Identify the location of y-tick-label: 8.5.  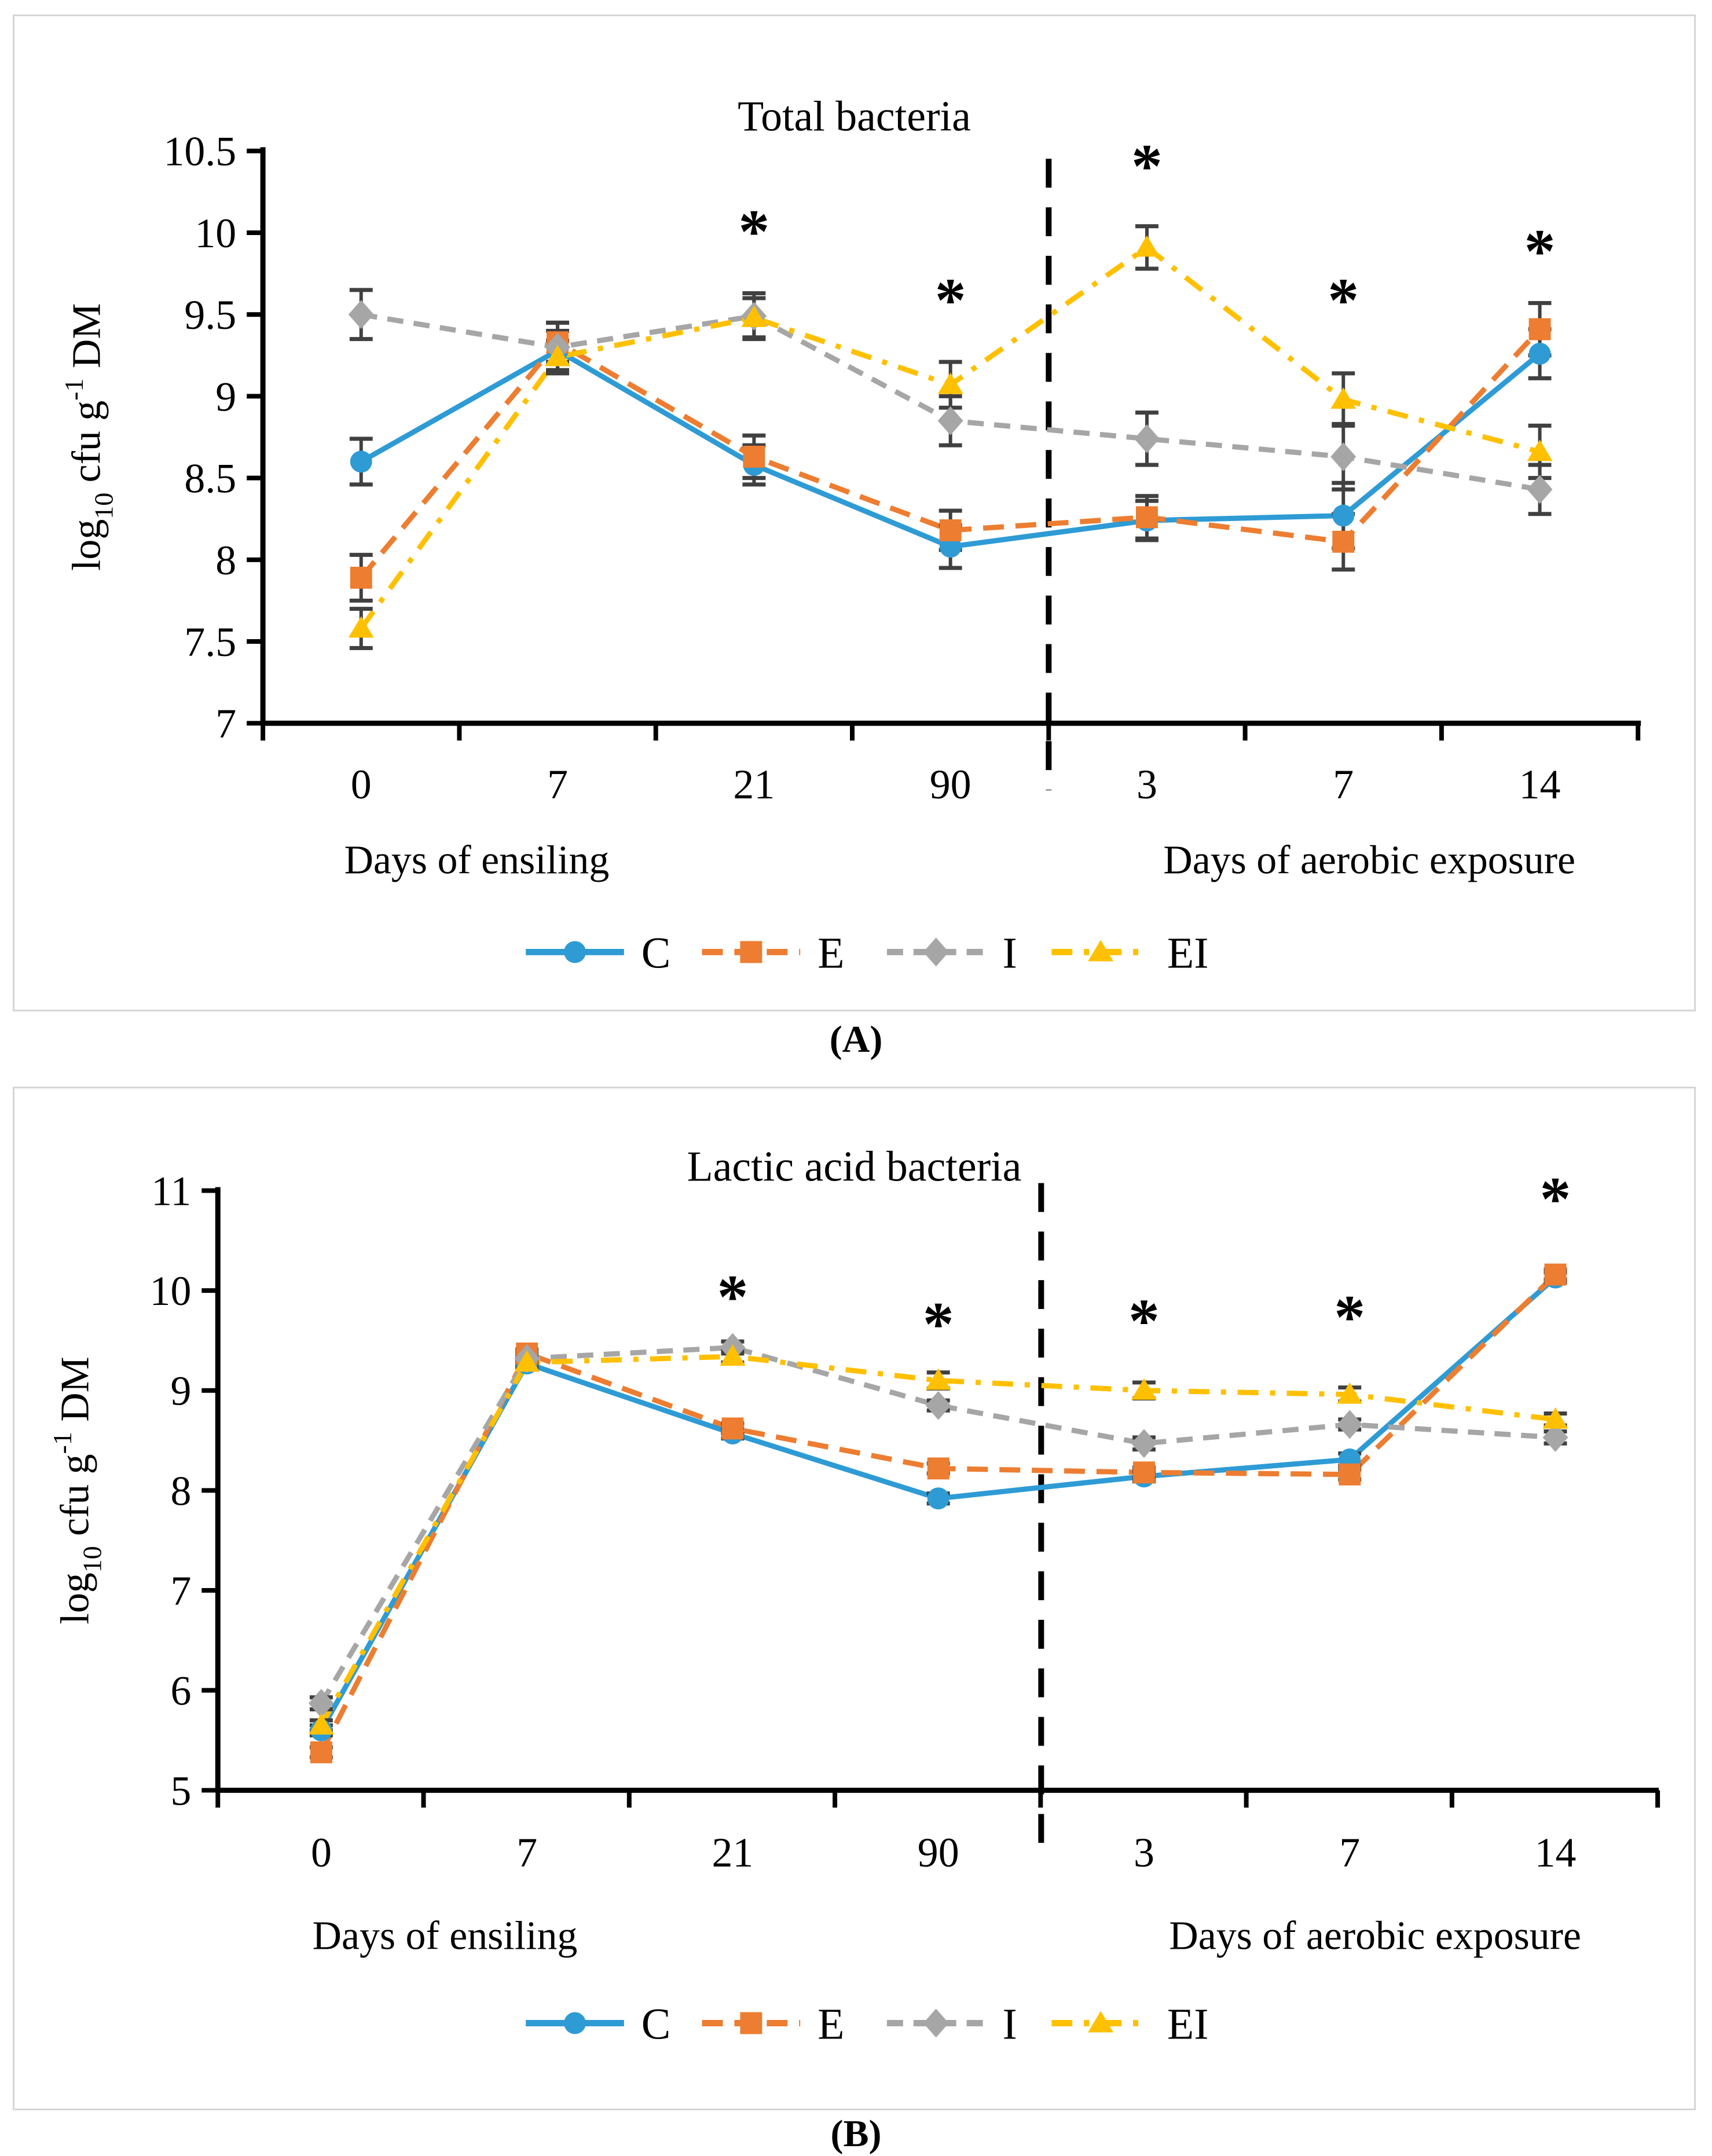
(210, 479).